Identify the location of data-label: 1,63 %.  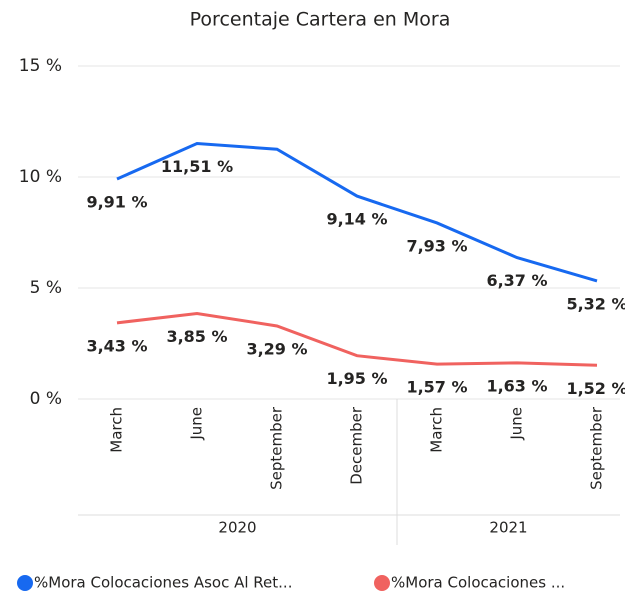
(516, 385).